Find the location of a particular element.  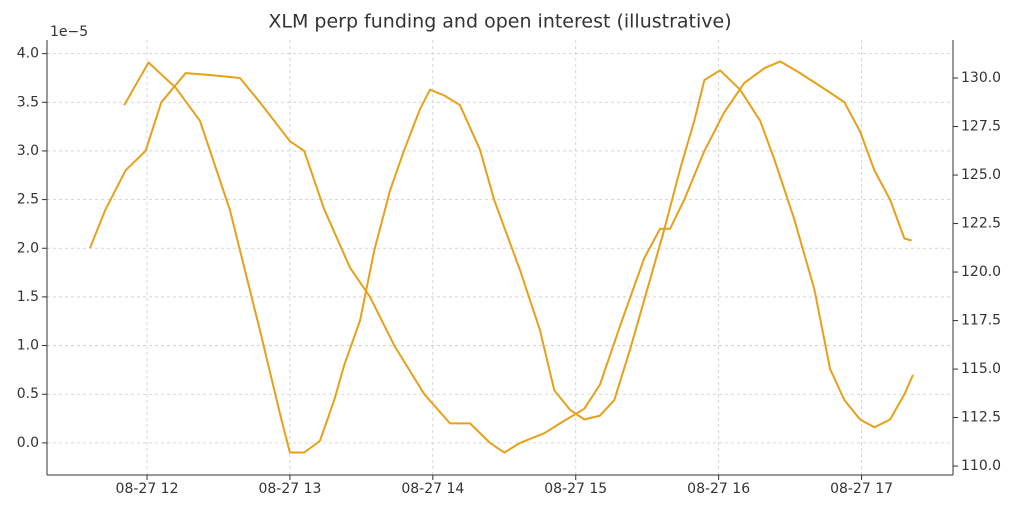

y2-tick-label: 115.0 is located at coordinates (981, 369).